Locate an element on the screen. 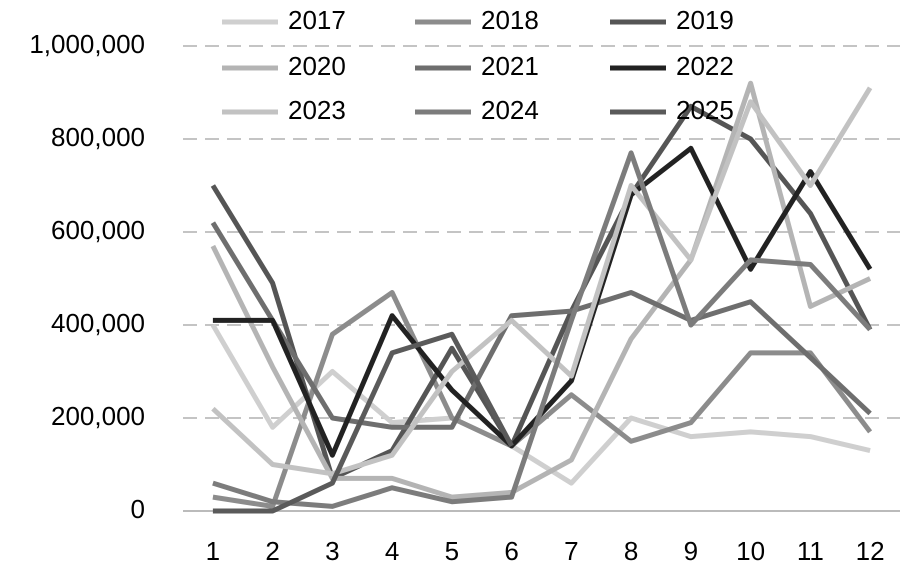 The image size is (907, 579). x-tick-label: 9 is located at coordinates (691, 551).